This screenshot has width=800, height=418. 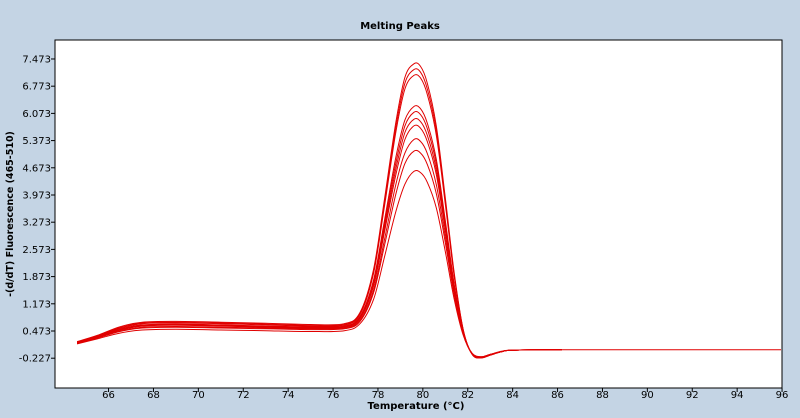 What do you see at coordinates (36, 195) in the screenshot?
I see `y-tick-label: 3.973` at bounding box center [36, 195].